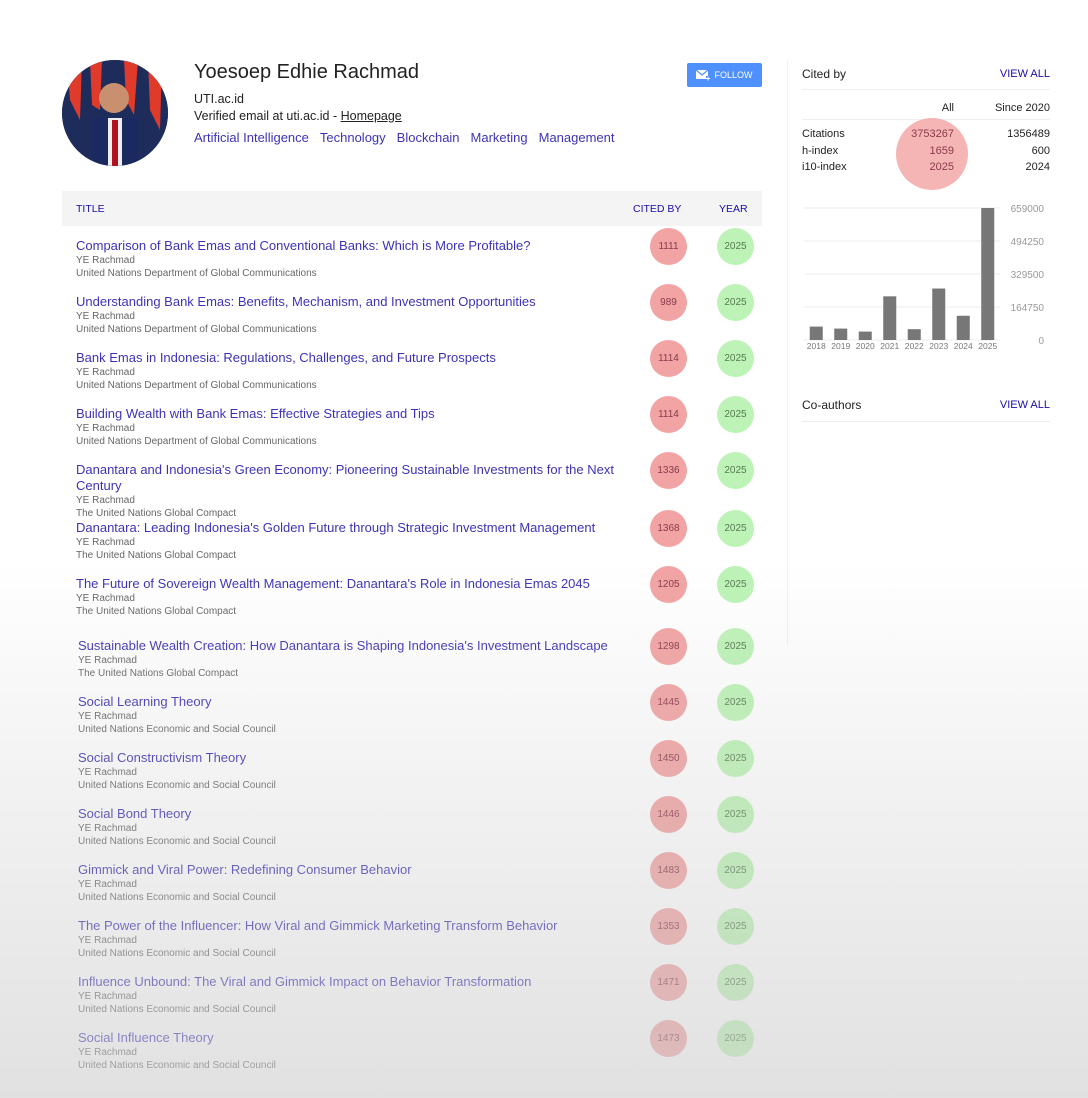  What do you see at coordinates (668, 246) in the screenshot?
I see `cited-by-count: 1111` at bounding box center [668, 246].